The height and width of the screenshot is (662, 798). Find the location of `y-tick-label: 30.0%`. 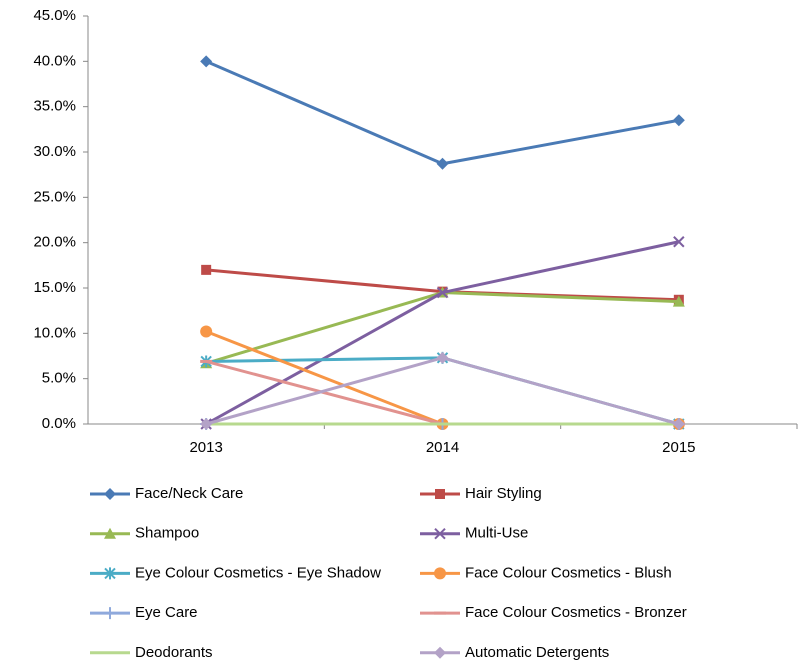

y-tick-label: 30.0% is located at coordinates (54, 151).